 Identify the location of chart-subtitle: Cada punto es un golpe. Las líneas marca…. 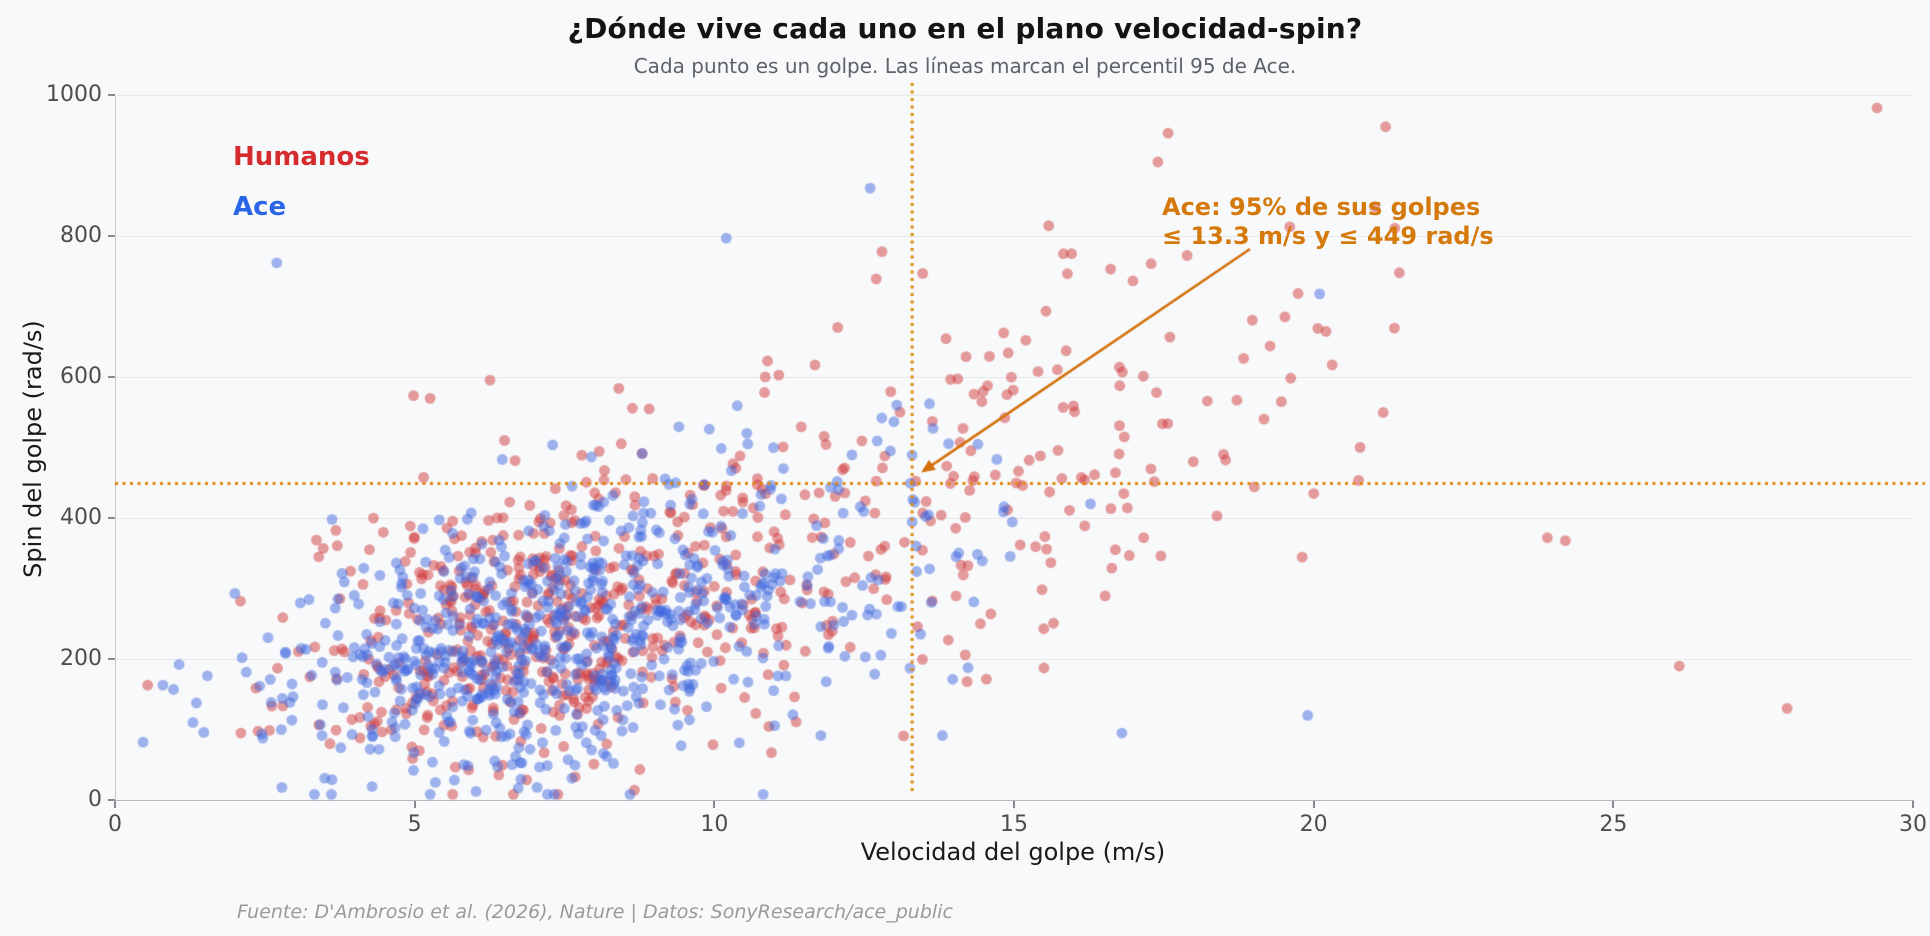
(965, 66).